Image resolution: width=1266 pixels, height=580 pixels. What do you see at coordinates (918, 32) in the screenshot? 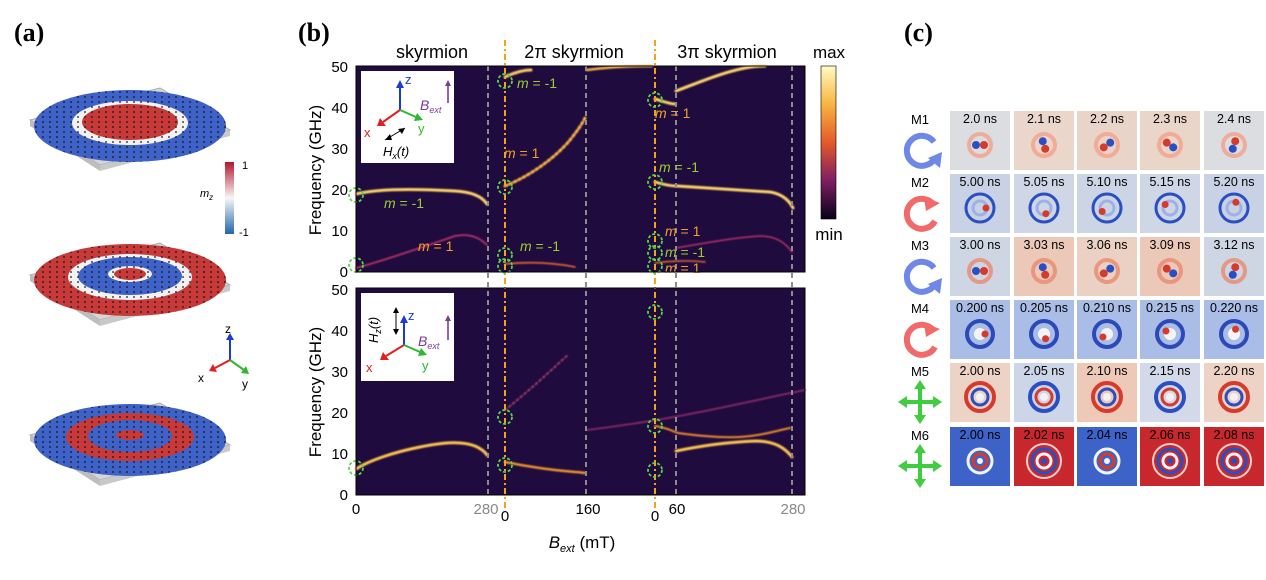
I see `panel-c-label: (c)` at bounding box center [918, 32].